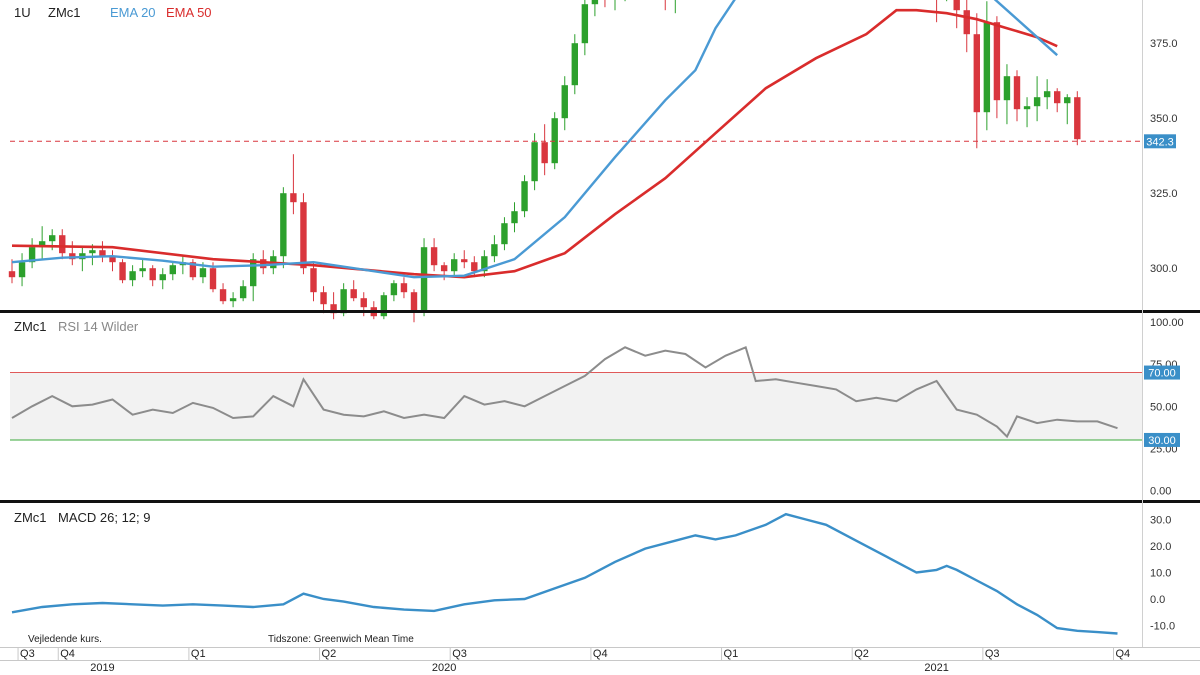 The image size is (1200, 675). What do you see at coordinates (936, 668) in the screenshot?
I see `year-label: 2021` at bounding box center [936, 668].